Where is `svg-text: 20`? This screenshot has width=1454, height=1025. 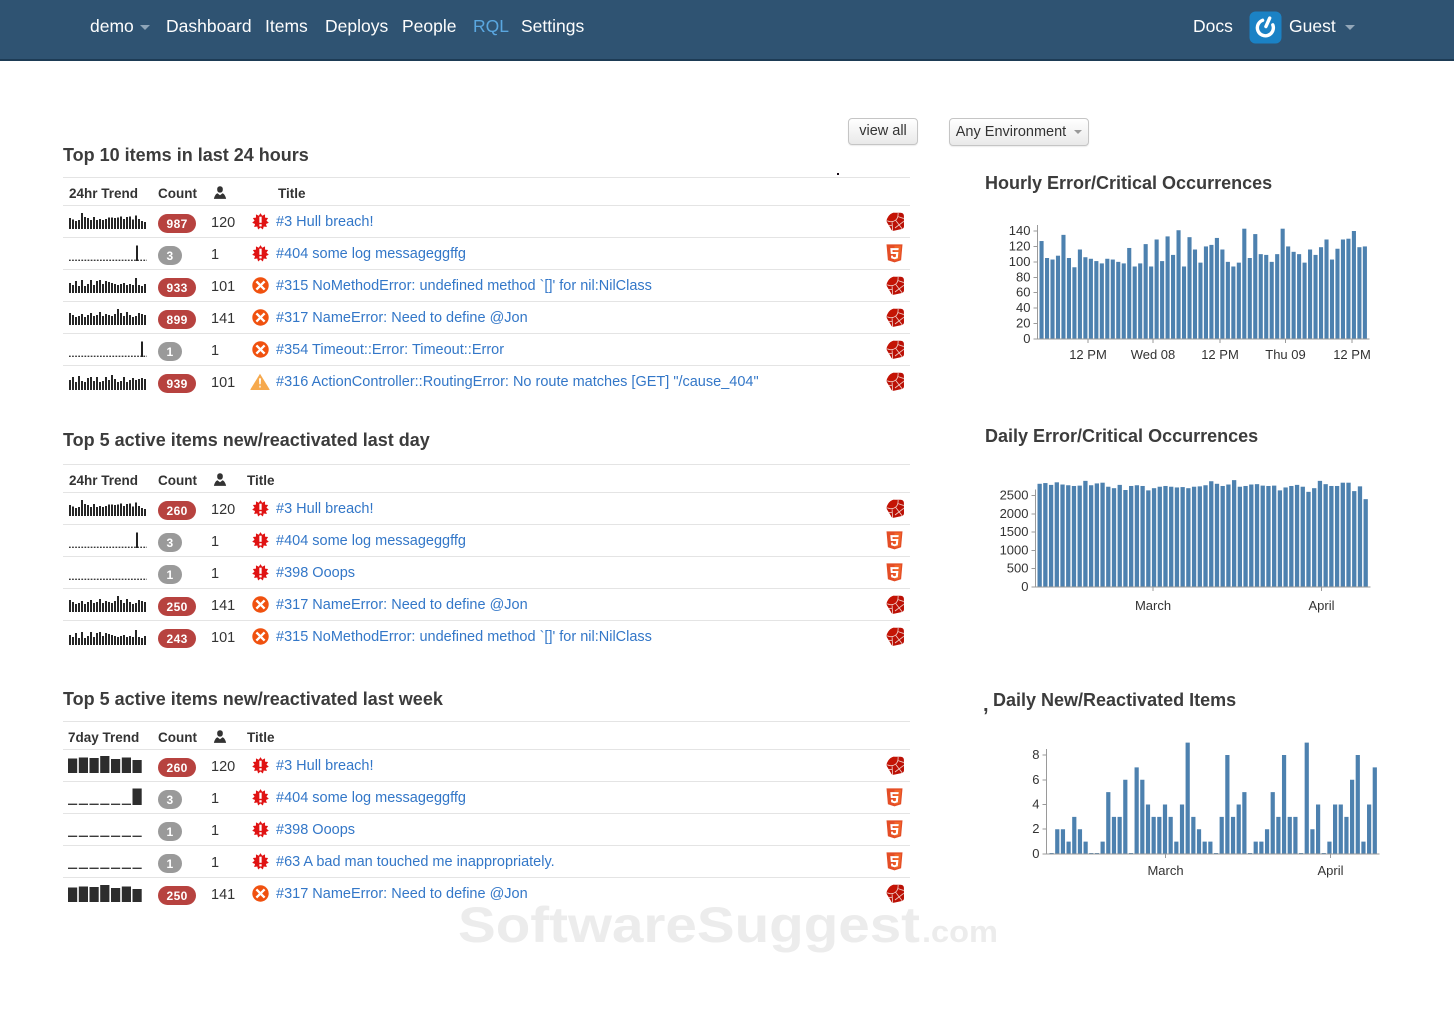 svg-text: 20 is located at coordinates (1023, 323).